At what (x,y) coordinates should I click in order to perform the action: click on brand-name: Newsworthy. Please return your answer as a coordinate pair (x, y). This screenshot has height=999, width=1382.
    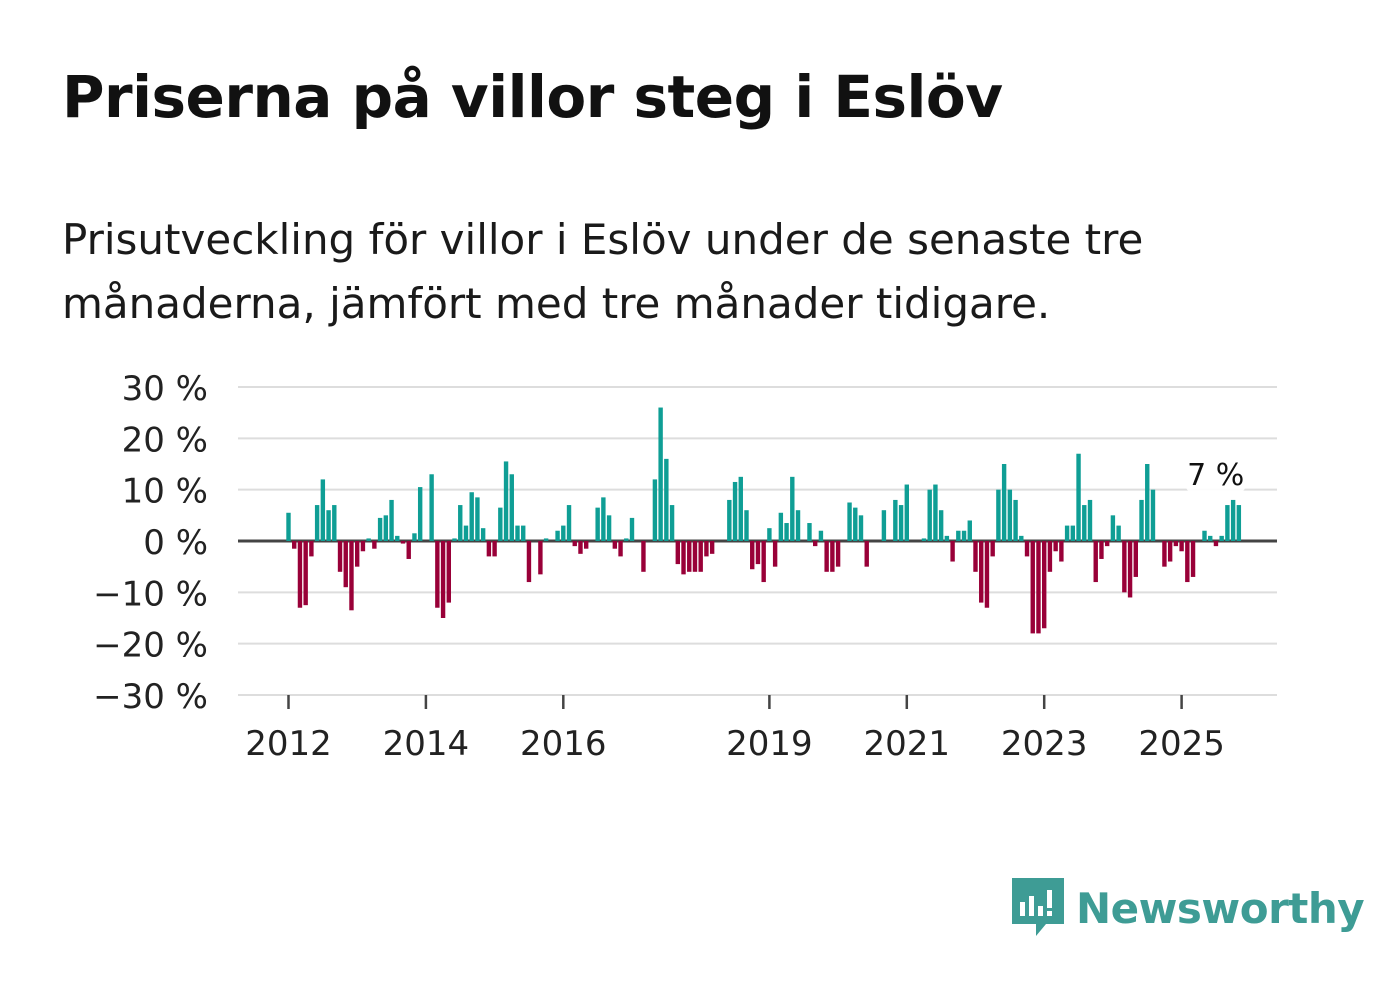
    Looking at the image, I should click on (1220, 908).